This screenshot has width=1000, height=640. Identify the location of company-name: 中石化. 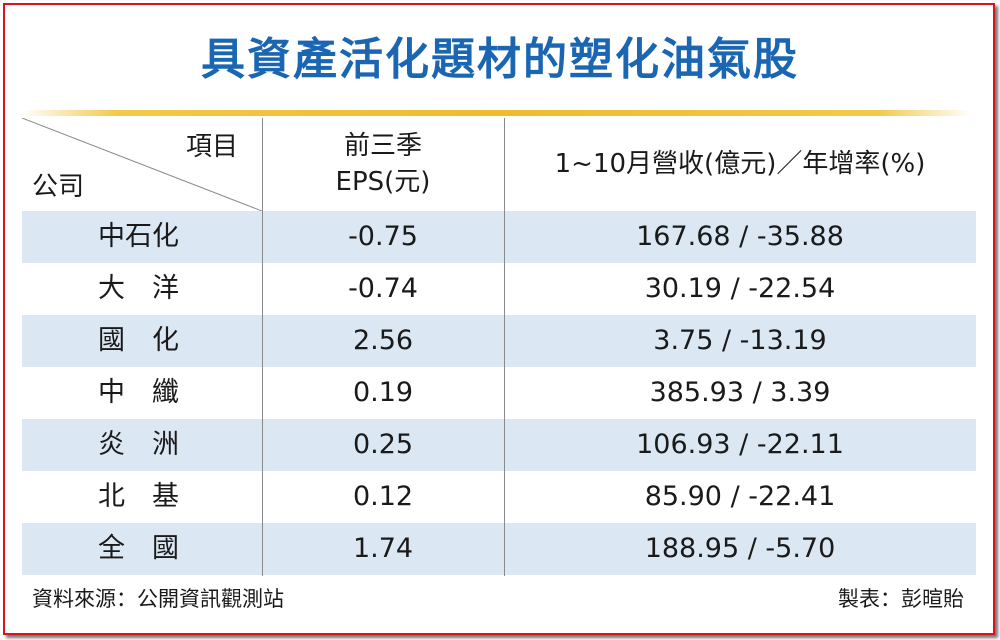
(138, 236).